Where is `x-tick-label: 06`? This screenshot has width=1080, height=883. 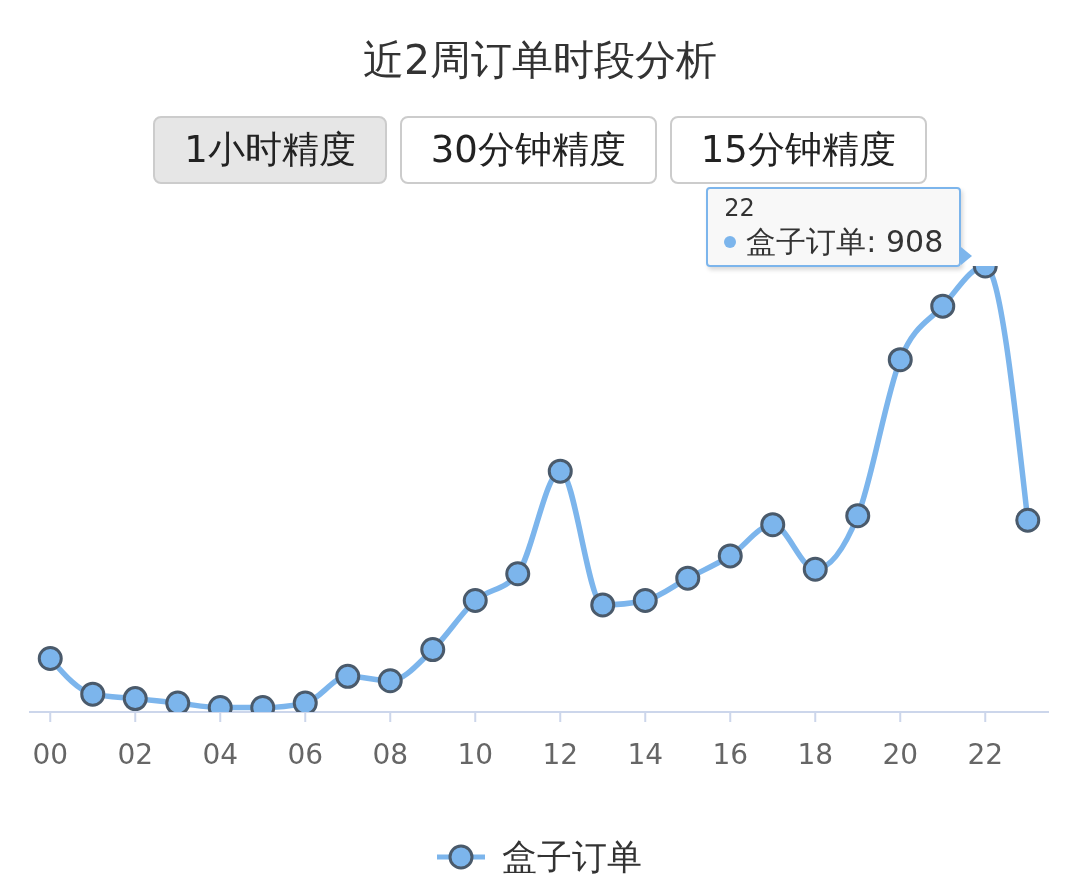
x-tick-label: 06 is located at coordinates (305, 754).